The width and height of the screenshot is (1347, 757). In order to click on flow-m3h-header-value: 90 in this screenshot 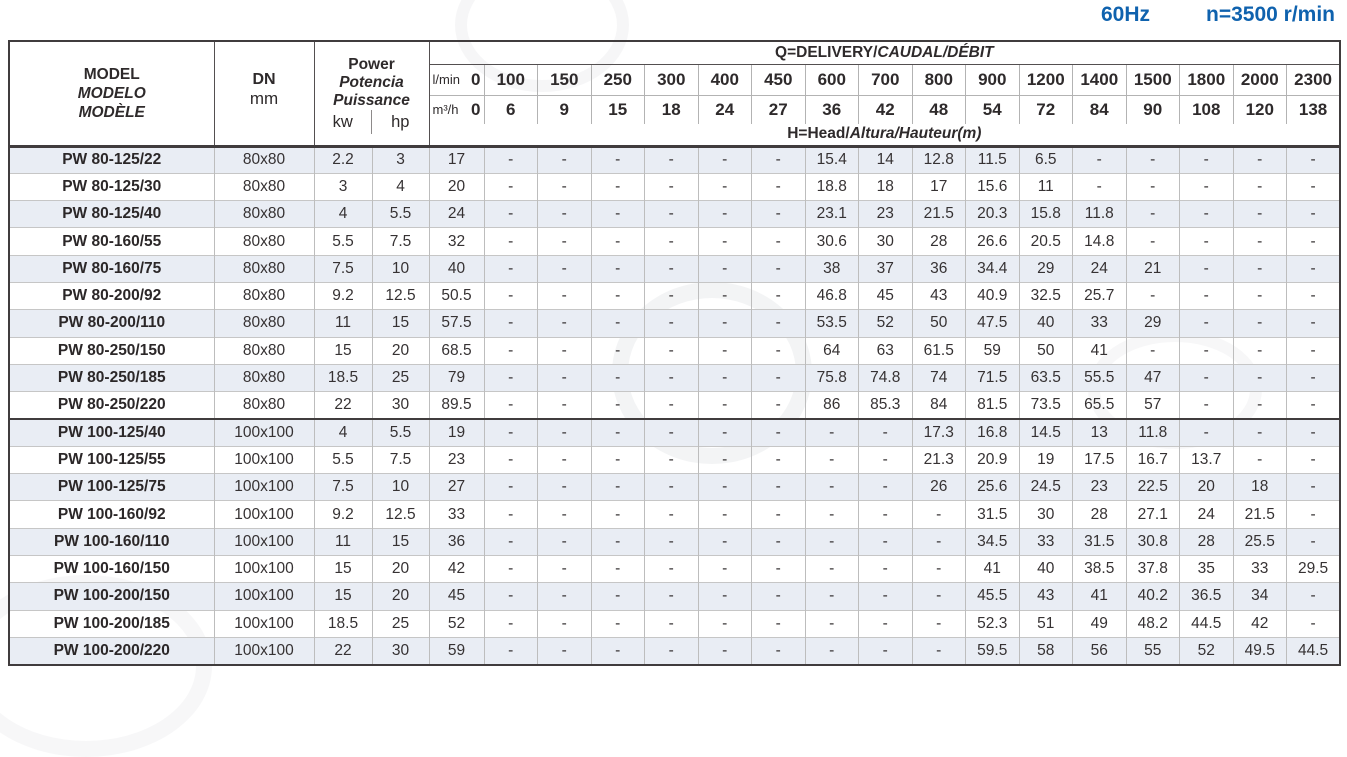, I will do `click(1153, 109)`.